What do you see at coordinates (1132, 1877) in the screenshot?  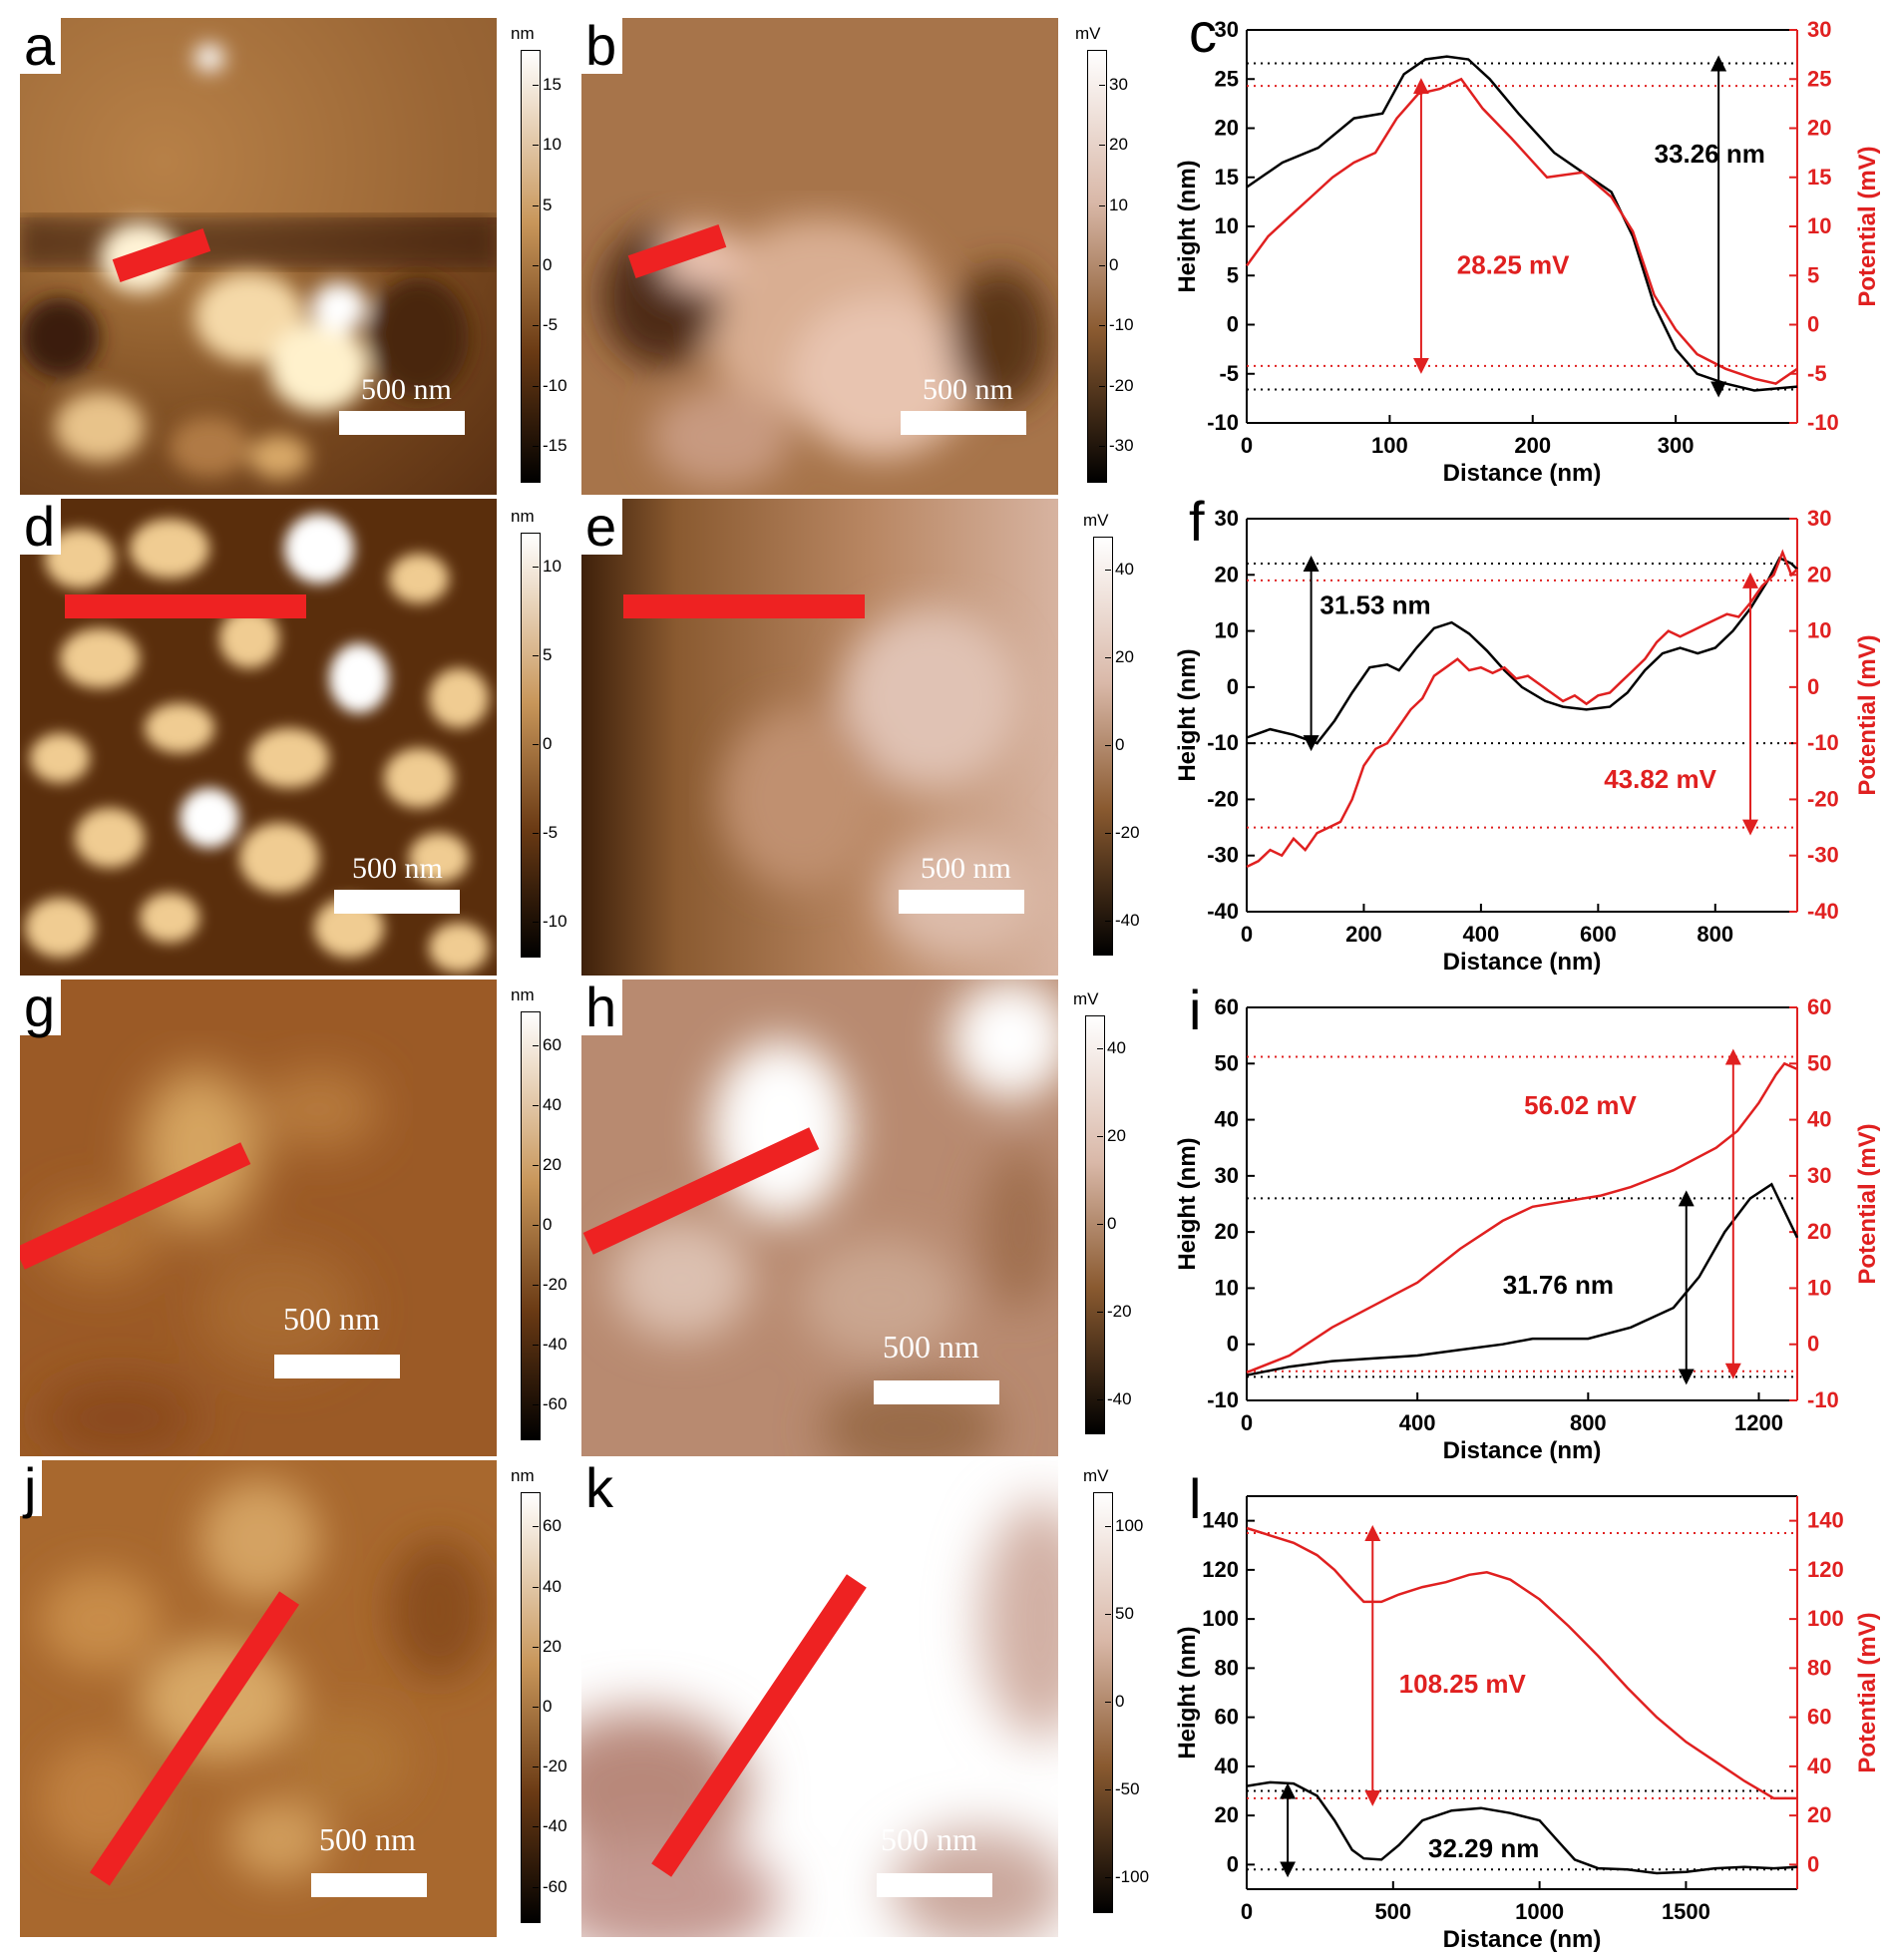 I see `colorbar-tick-label: -100` at bounding box center [1132, 1877].